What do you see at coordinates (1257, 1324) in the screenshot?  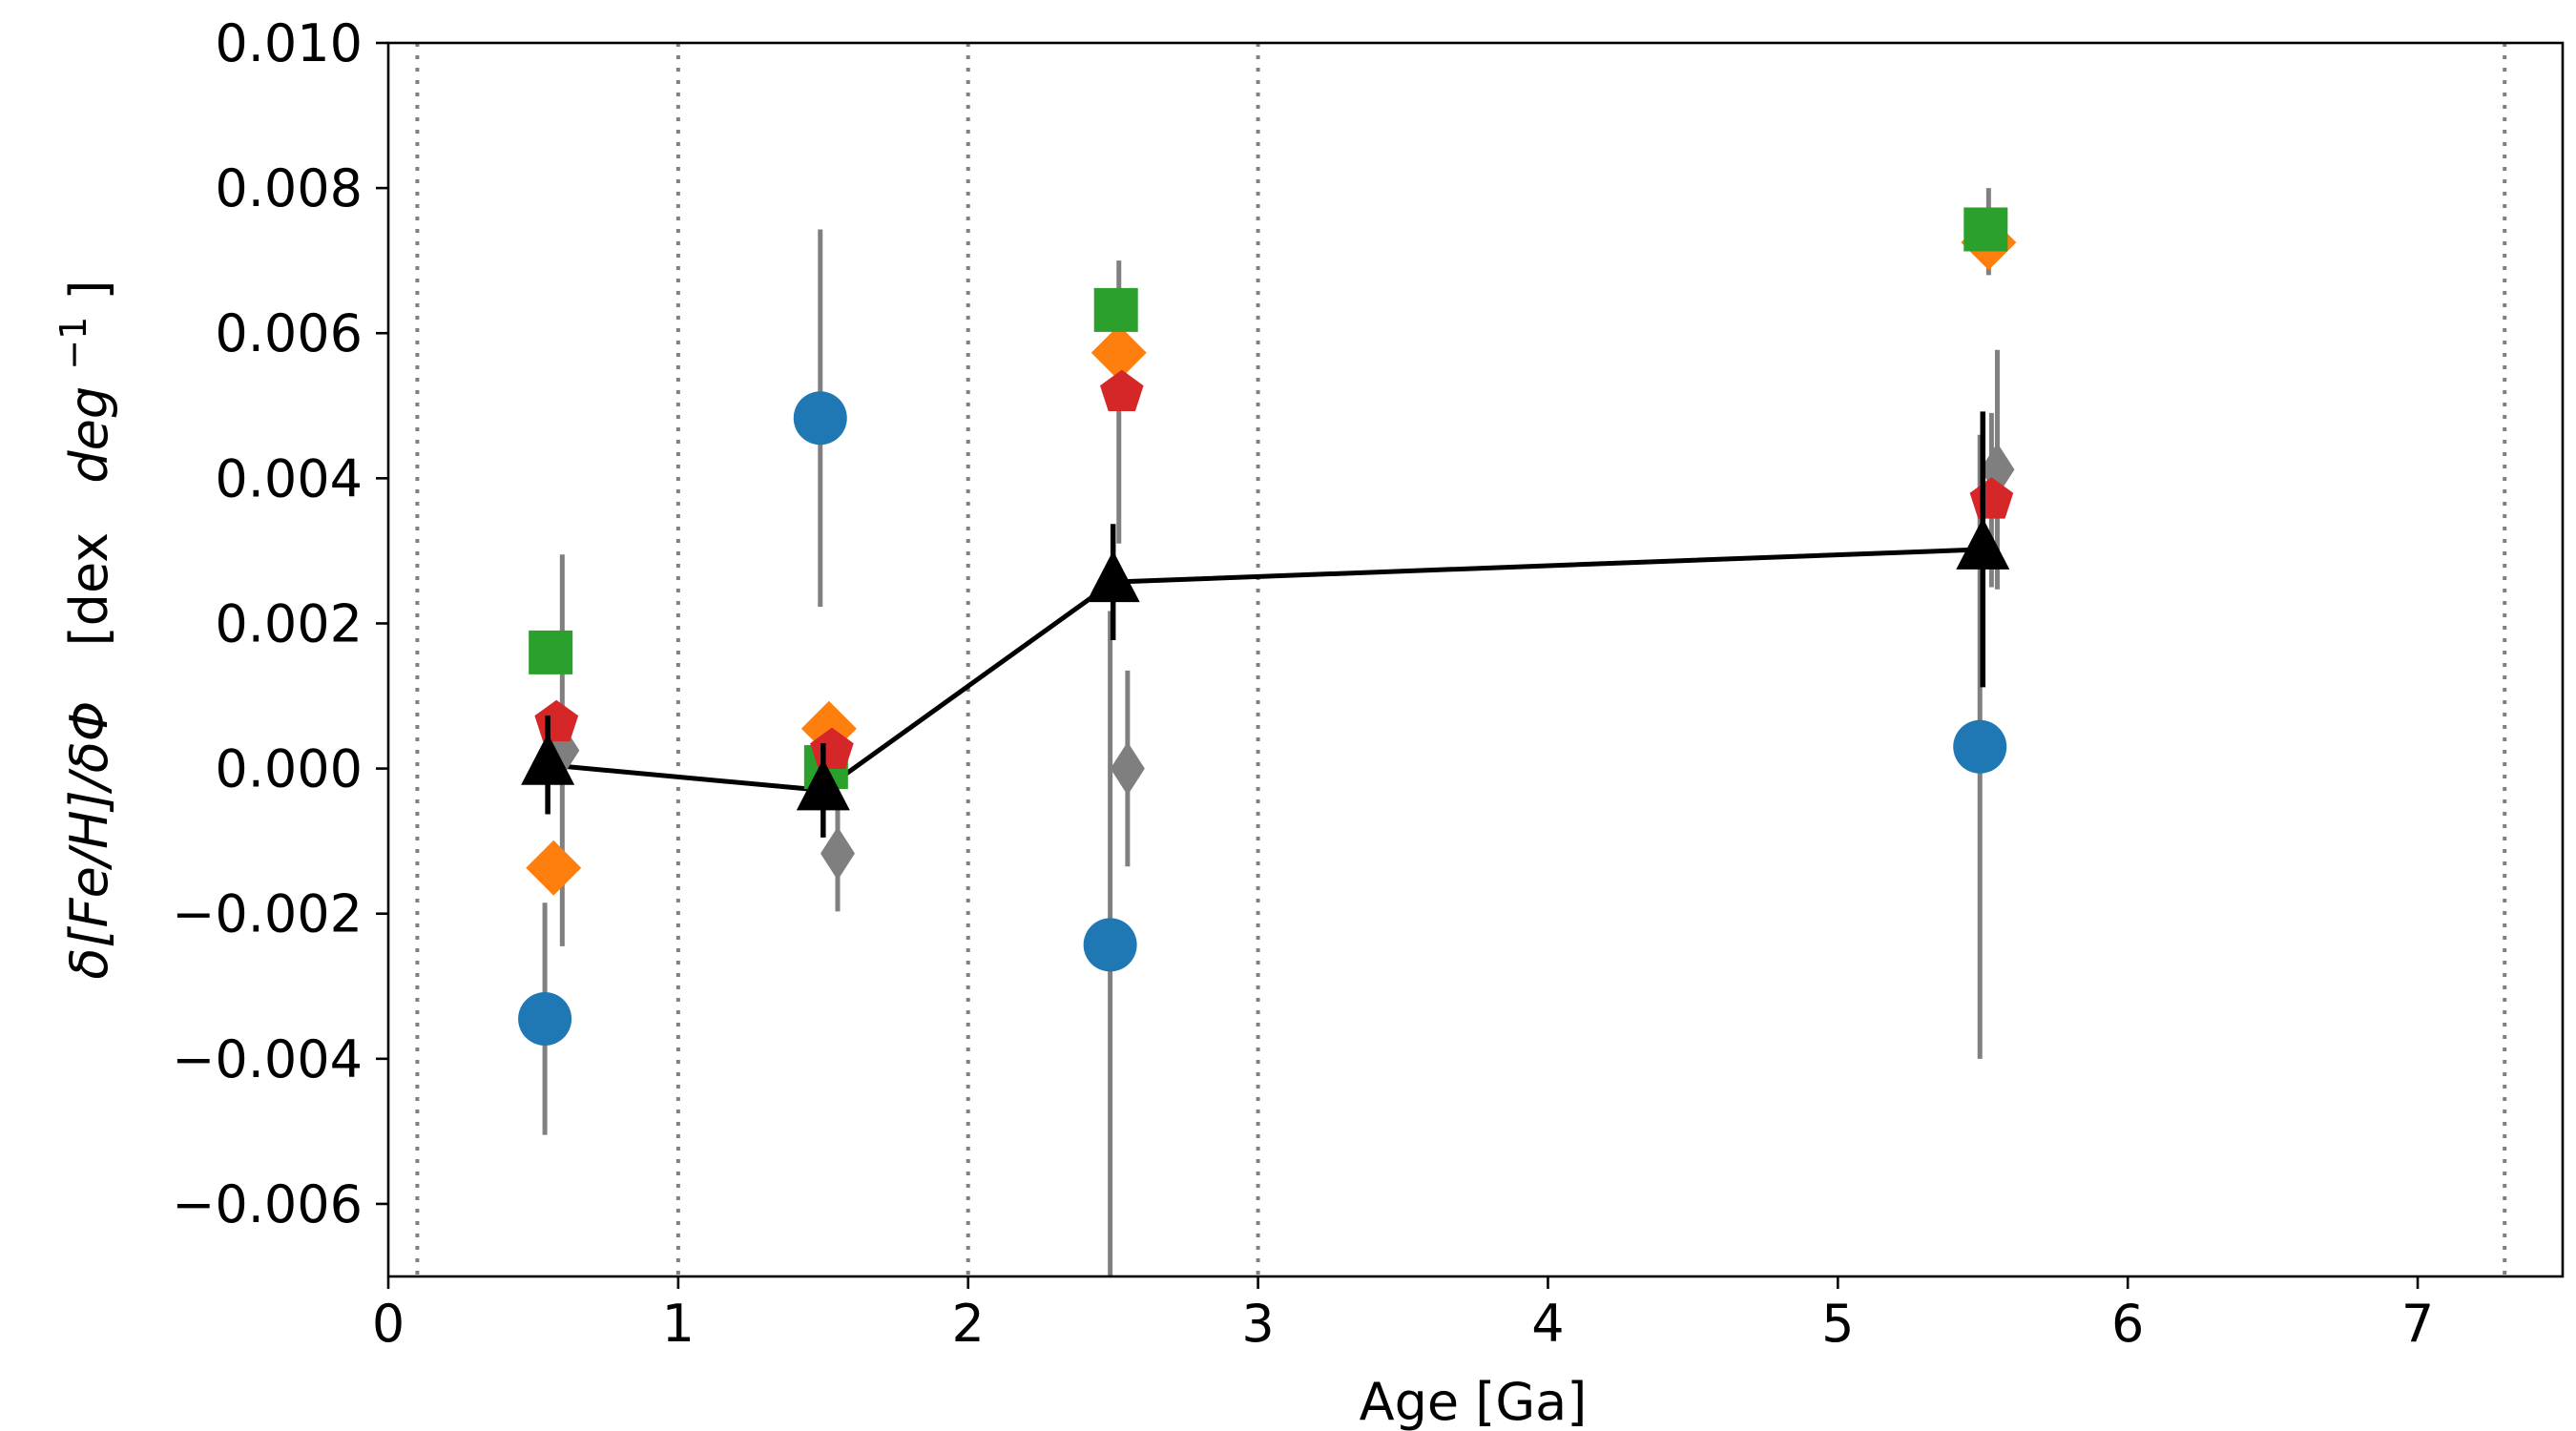 I see `x-tick-label: 3` at bounding box center [1257, 1324].